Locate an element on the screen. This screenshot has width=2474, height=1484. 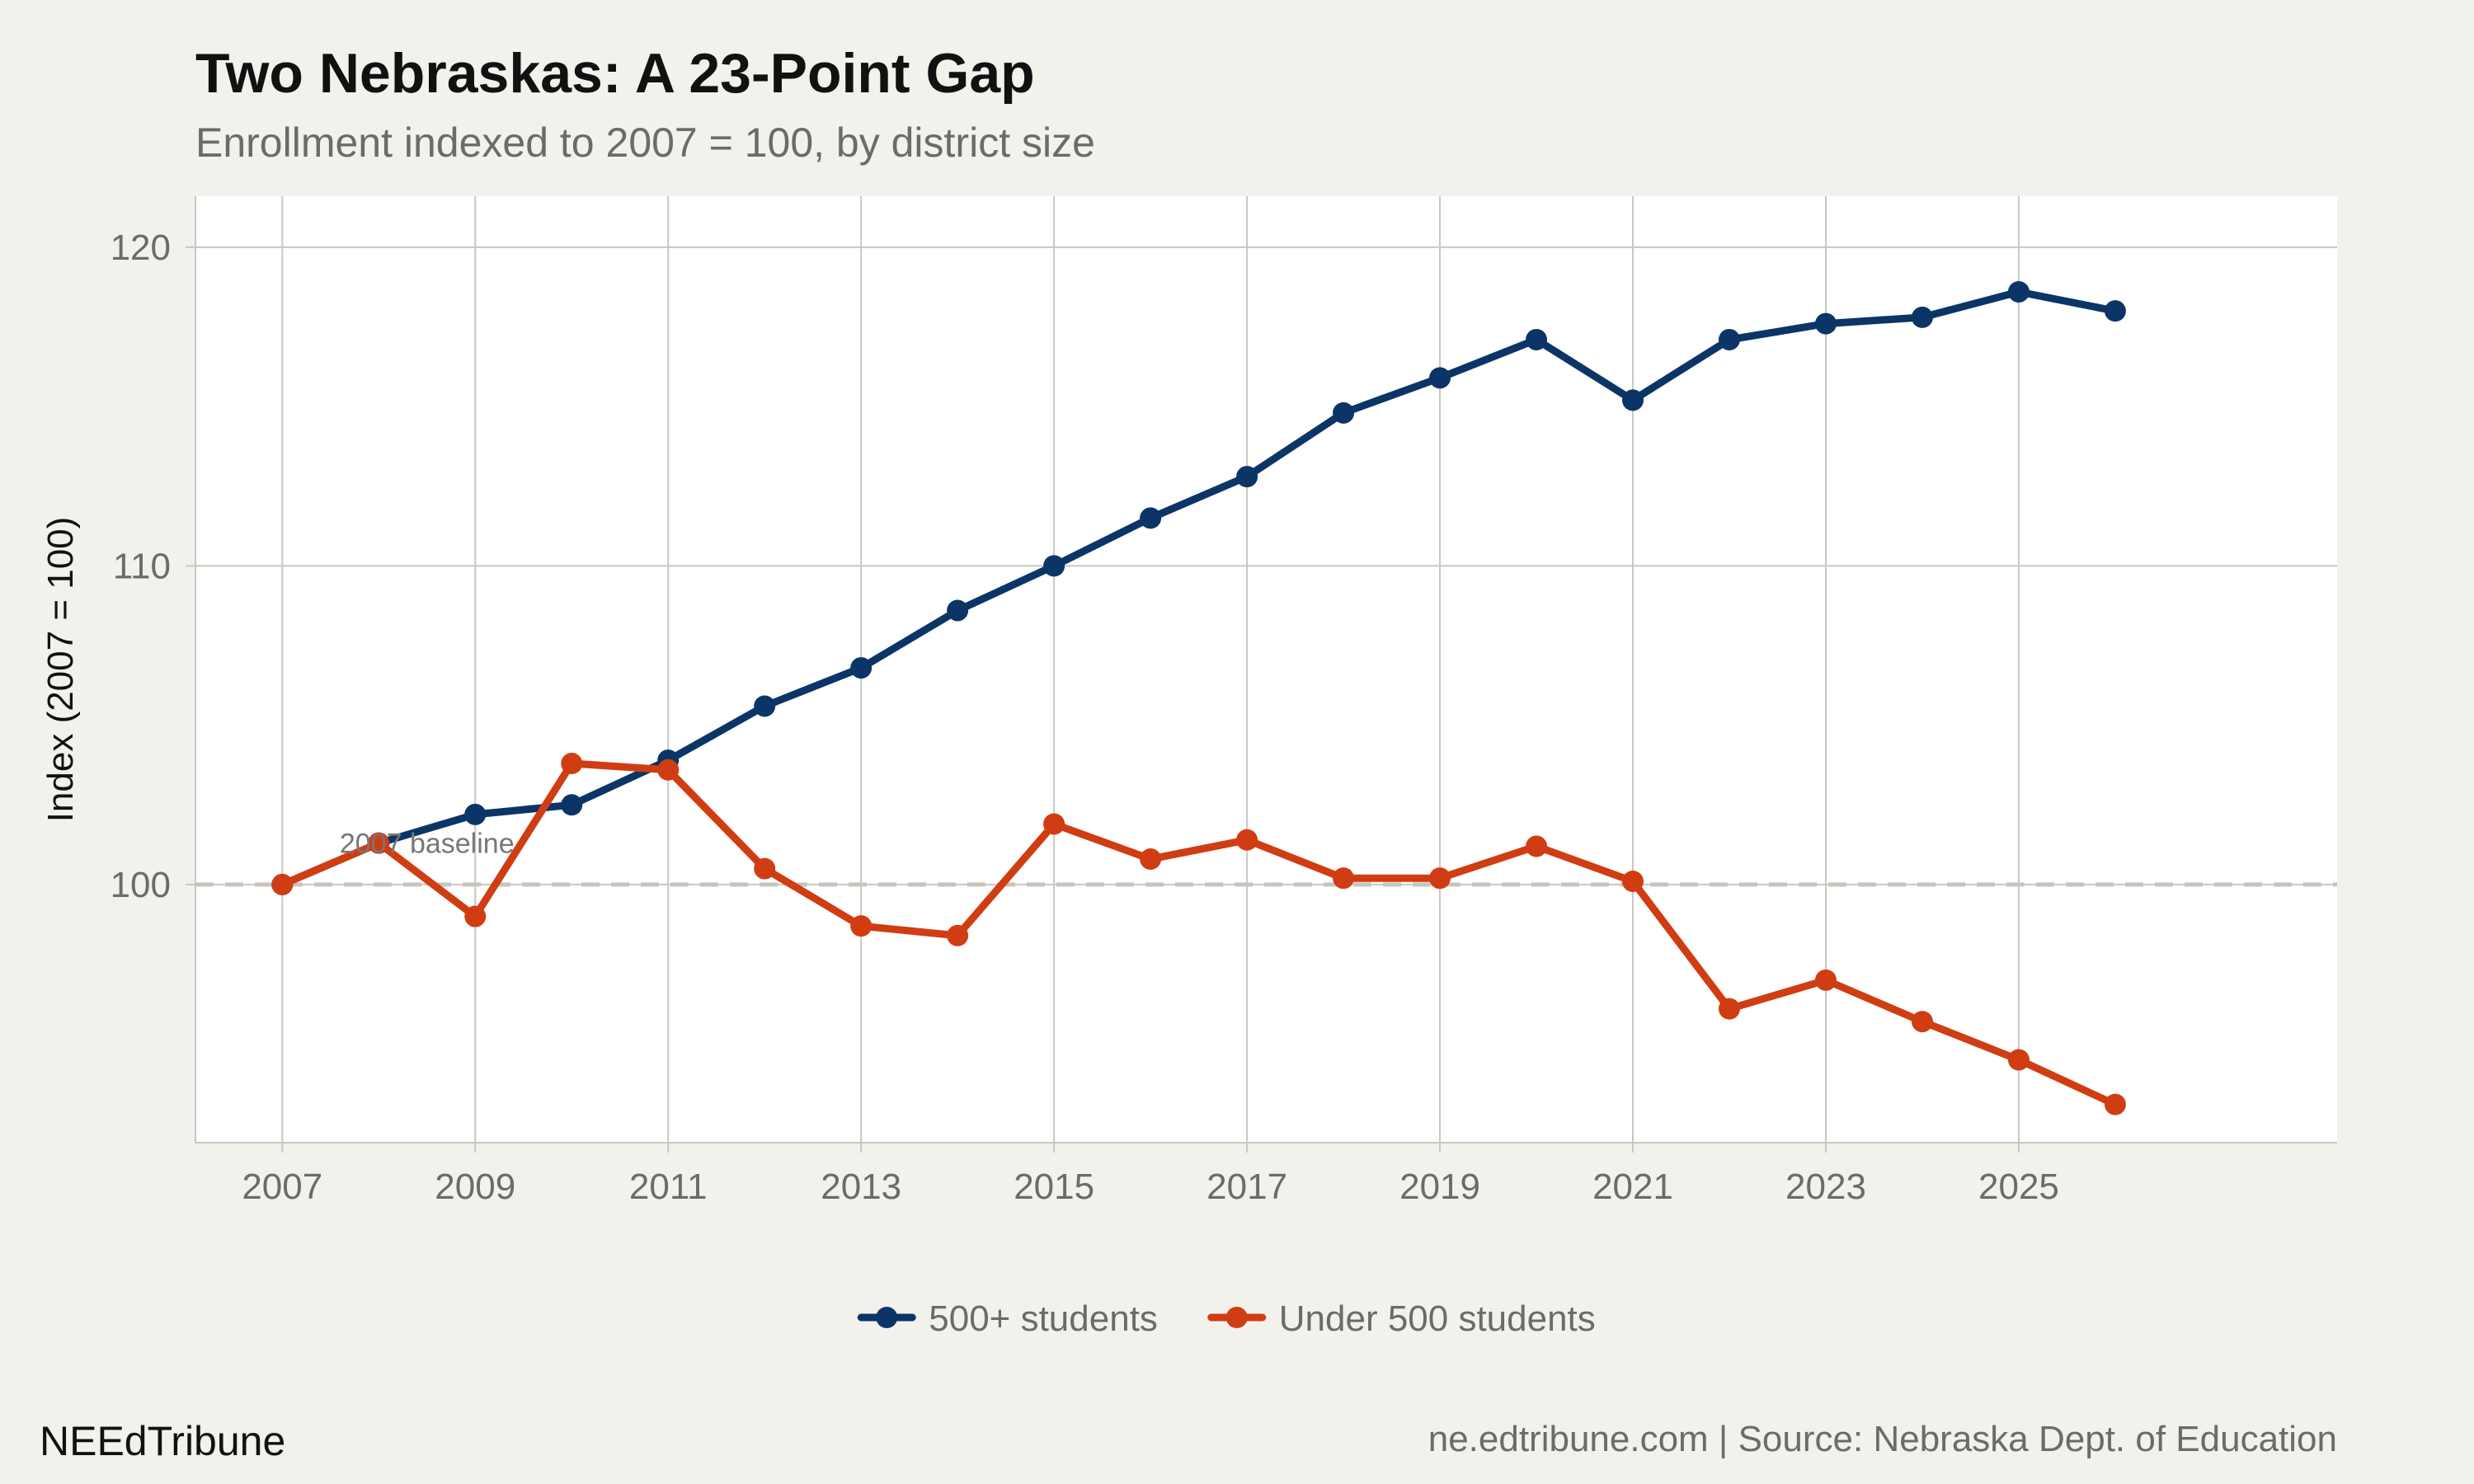
legend-item: Under 500 students is located at coordinates (1401, 1318).